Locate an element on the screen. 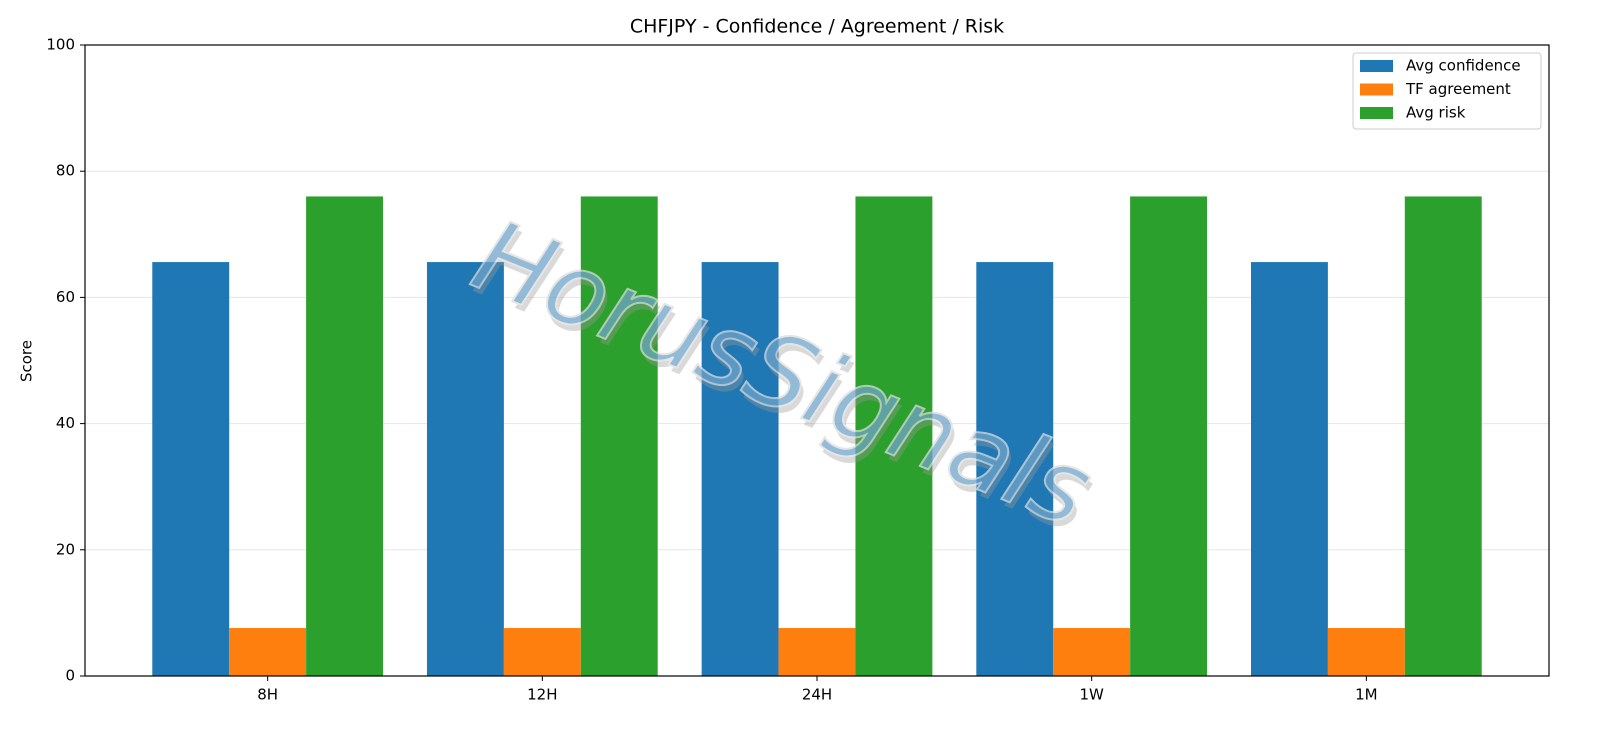 Image resolution: width=1600 pixels, height=738 pixels. x-tick-label: 8H is located at coordinates (267, 695).